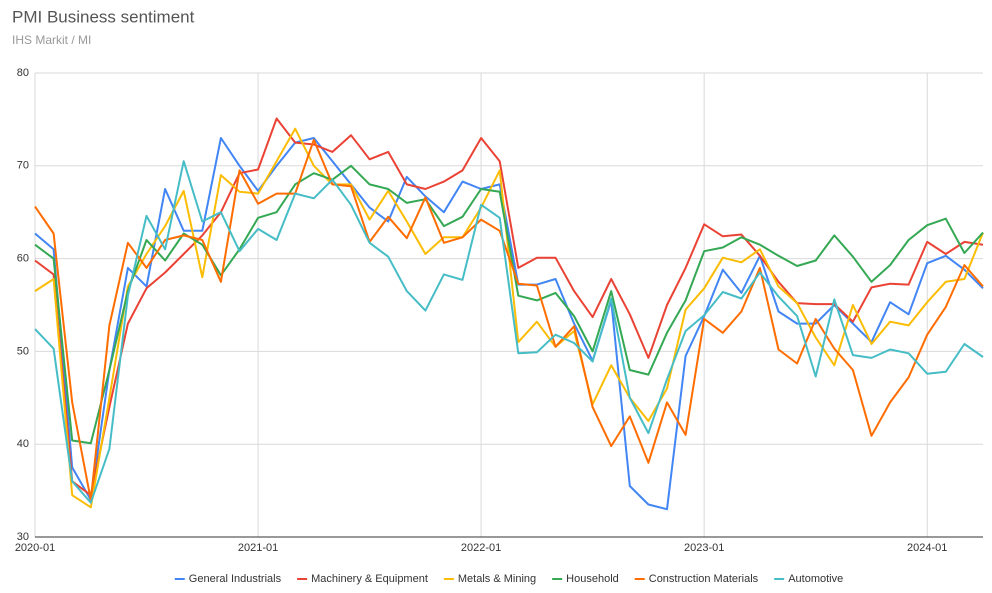  What do you see at coordinates (704, 579) in the screenshot?
I see `legend-label: Construction Materials` at bounding box center [704, 579].